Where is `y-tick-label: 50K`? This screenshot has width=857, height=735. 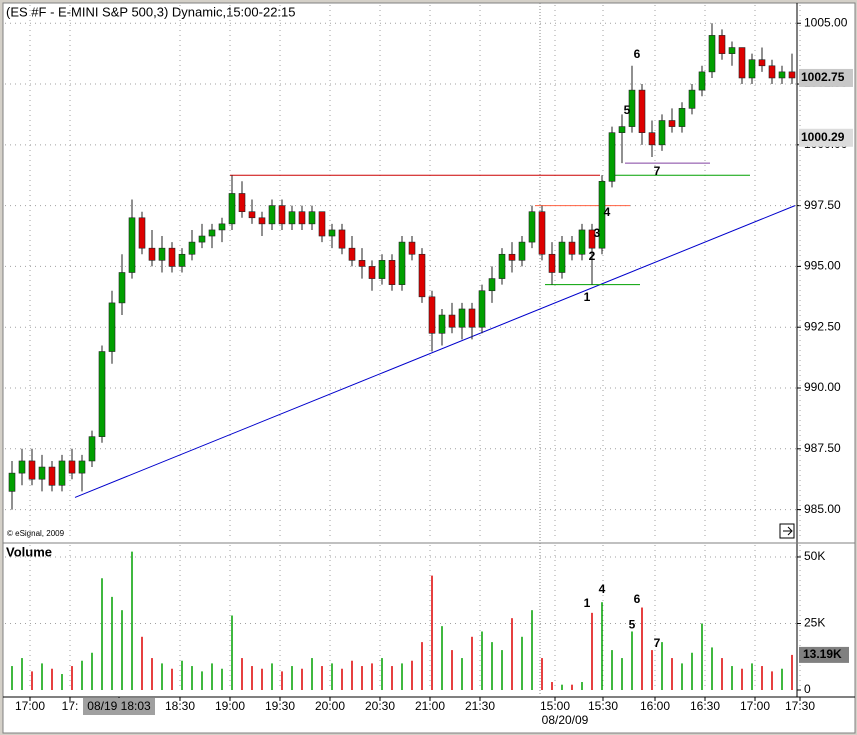 y-tick-label: 50K is located at coordinates (814, 556).